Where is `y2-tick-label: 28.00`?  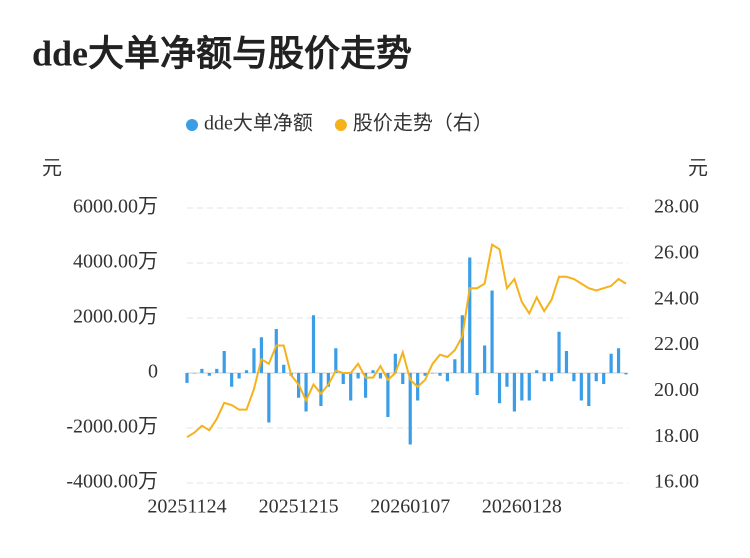 y2-tick-label: 28.00 is located at coordinates (676, 207).